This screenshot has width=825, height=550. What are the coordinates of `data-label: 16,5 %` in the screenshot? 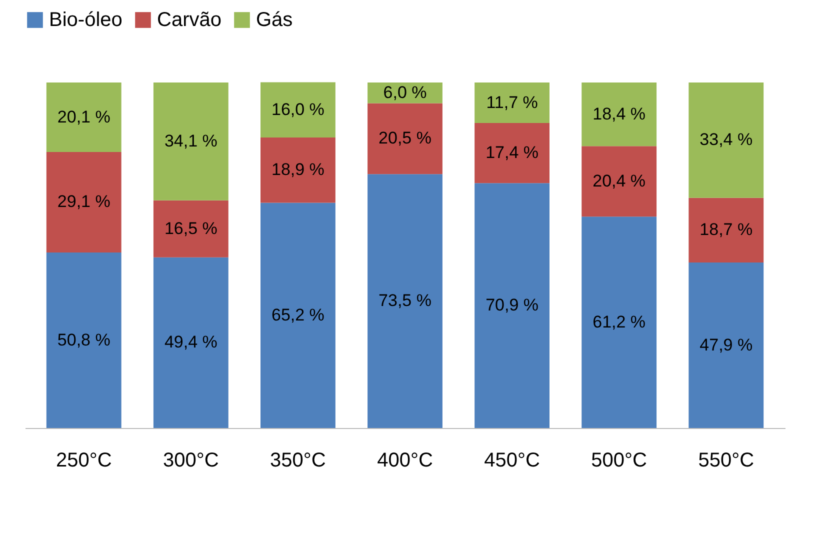 It's located at (191, 228).